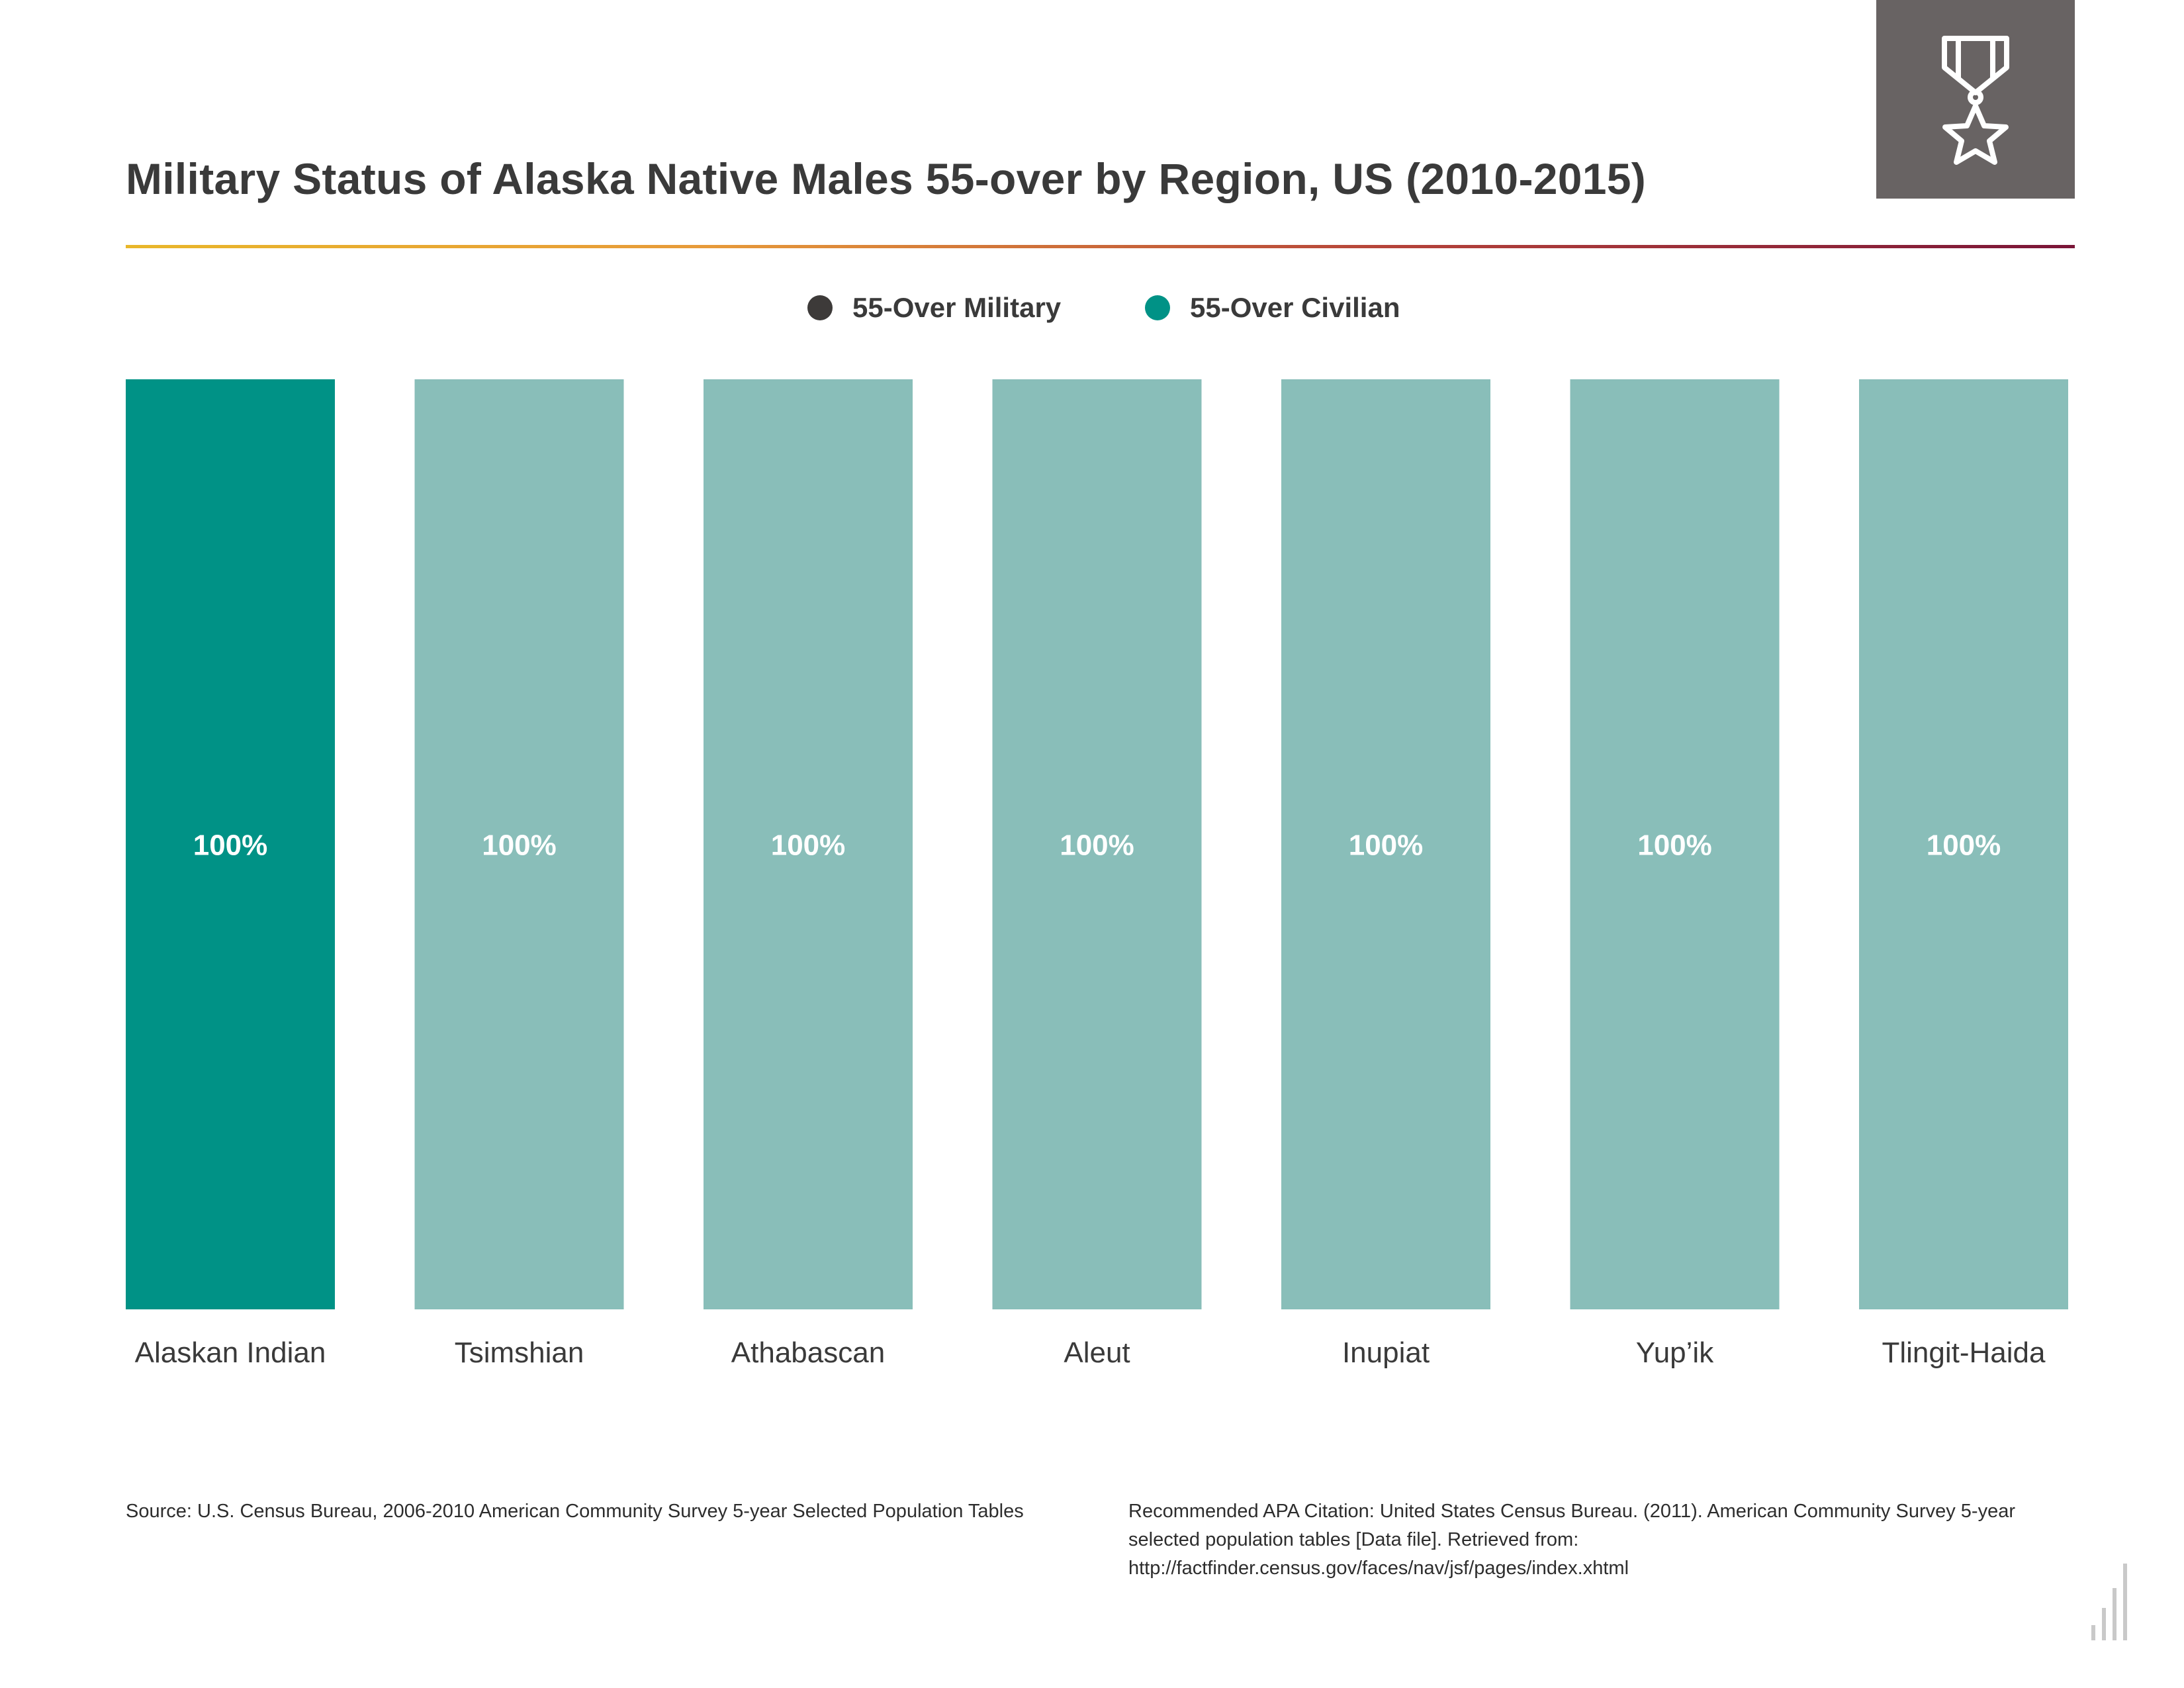 The image size is (2184, 1688). What do you see at coordinates (1675, 1352) in the screenshot?
I see `category-label-5: Yup’ik` at bounding box center [1675, 1352].